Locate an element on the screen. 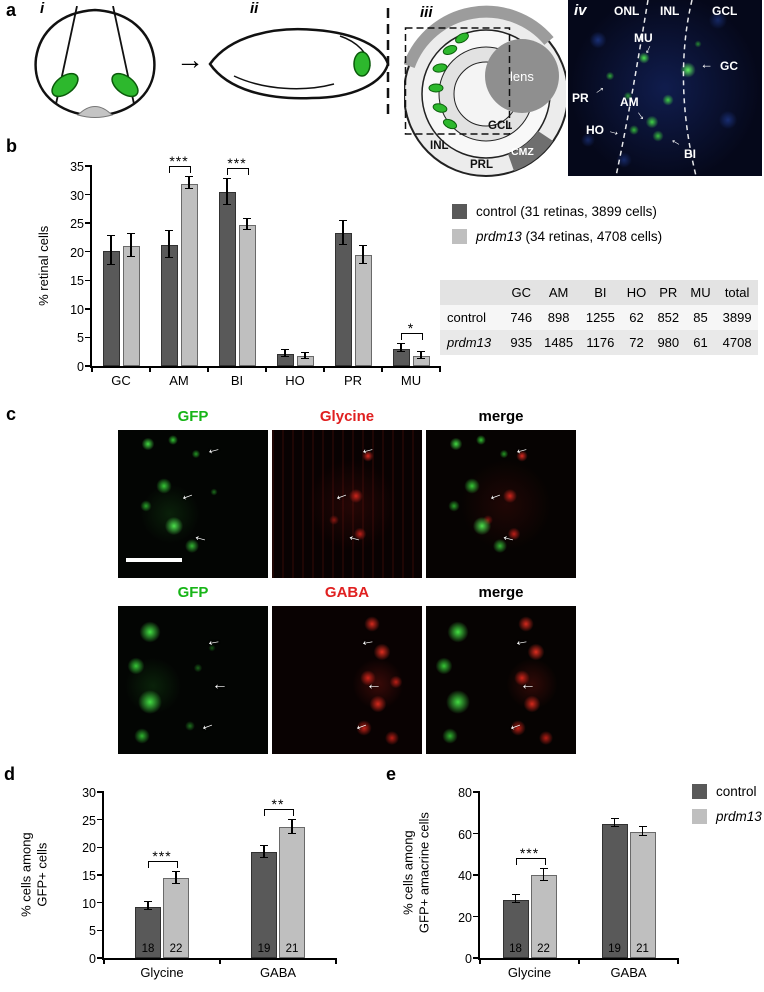 The height and width of the screenshot is (992, 764). table-cell: 62 is located at coordinates (636, 317).